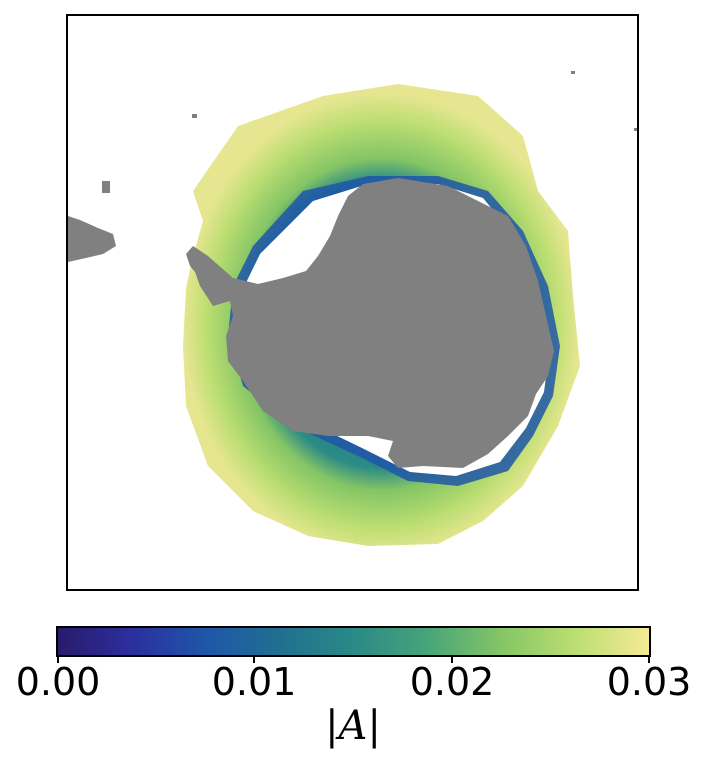 This screenshot has width=706, height=768. What do you see at coordinates (353, 641) in the screenshot?
I see `colorbar` at bounding box center [353, 641].